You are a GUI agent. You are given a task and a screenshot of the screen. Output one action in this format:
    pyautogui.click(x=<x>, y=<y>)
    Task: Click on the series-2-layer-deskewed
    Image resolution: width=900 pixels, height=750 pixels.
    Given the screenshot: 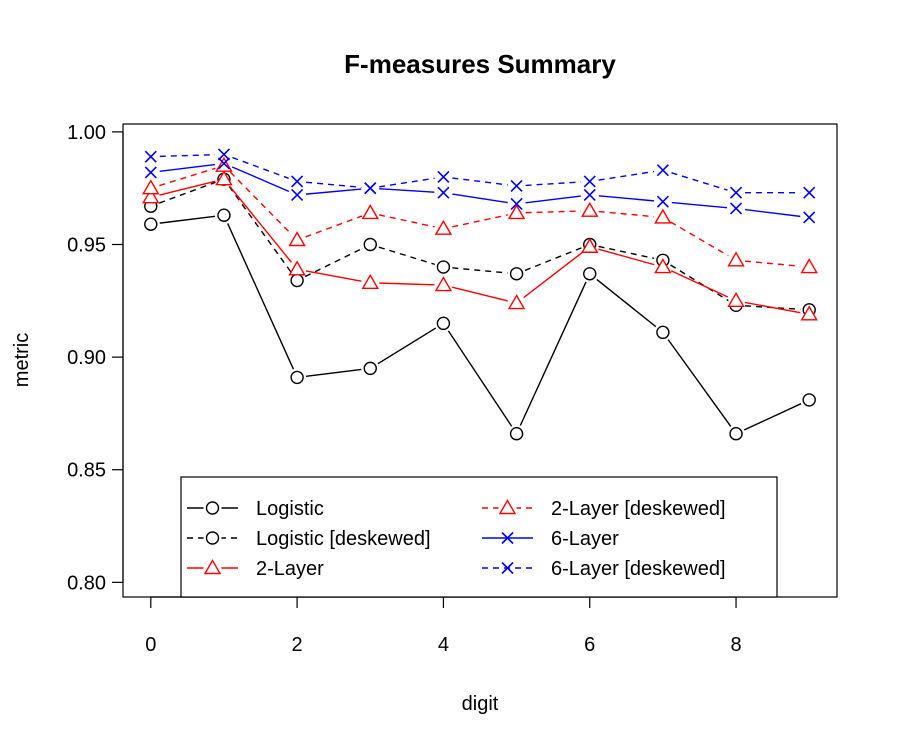 What is the action you would take?
    pyautogui.click(x=480, y=215)
    